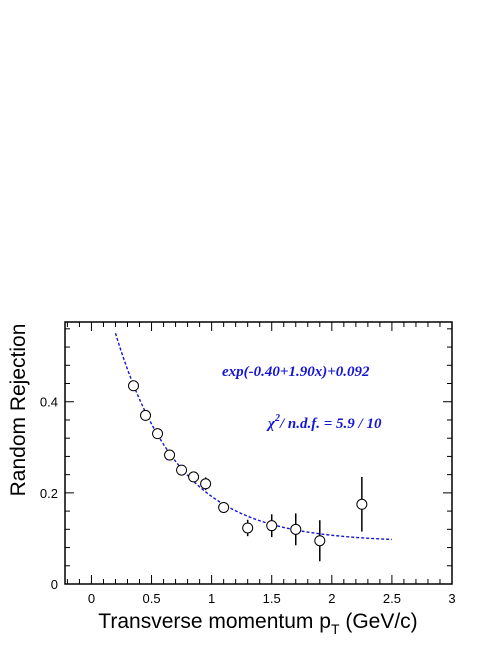  What do you see at coordinates (451, 598) in the screenshot?
I see `x-tick-label: 3` at bounding box center [451, 598].